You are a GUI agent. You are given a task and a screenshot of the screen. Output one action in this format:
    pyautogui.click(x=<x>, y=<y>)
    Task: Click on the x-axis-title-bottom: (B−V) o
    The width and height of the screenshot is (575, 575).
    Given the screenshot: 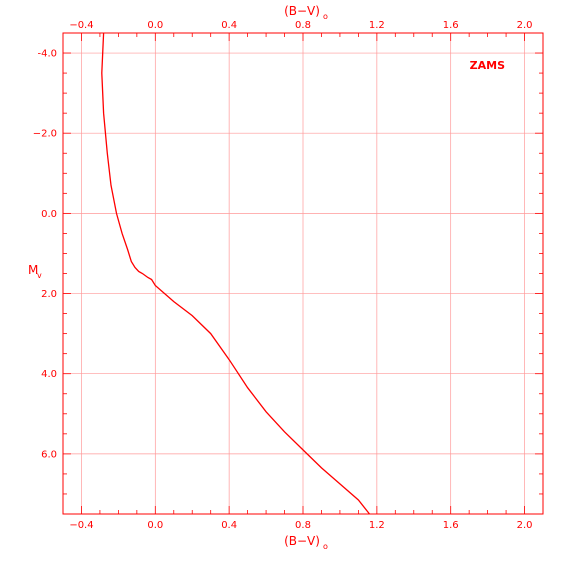 What is the action you would take?
    pyautogui.click(x=306, y=542)
    